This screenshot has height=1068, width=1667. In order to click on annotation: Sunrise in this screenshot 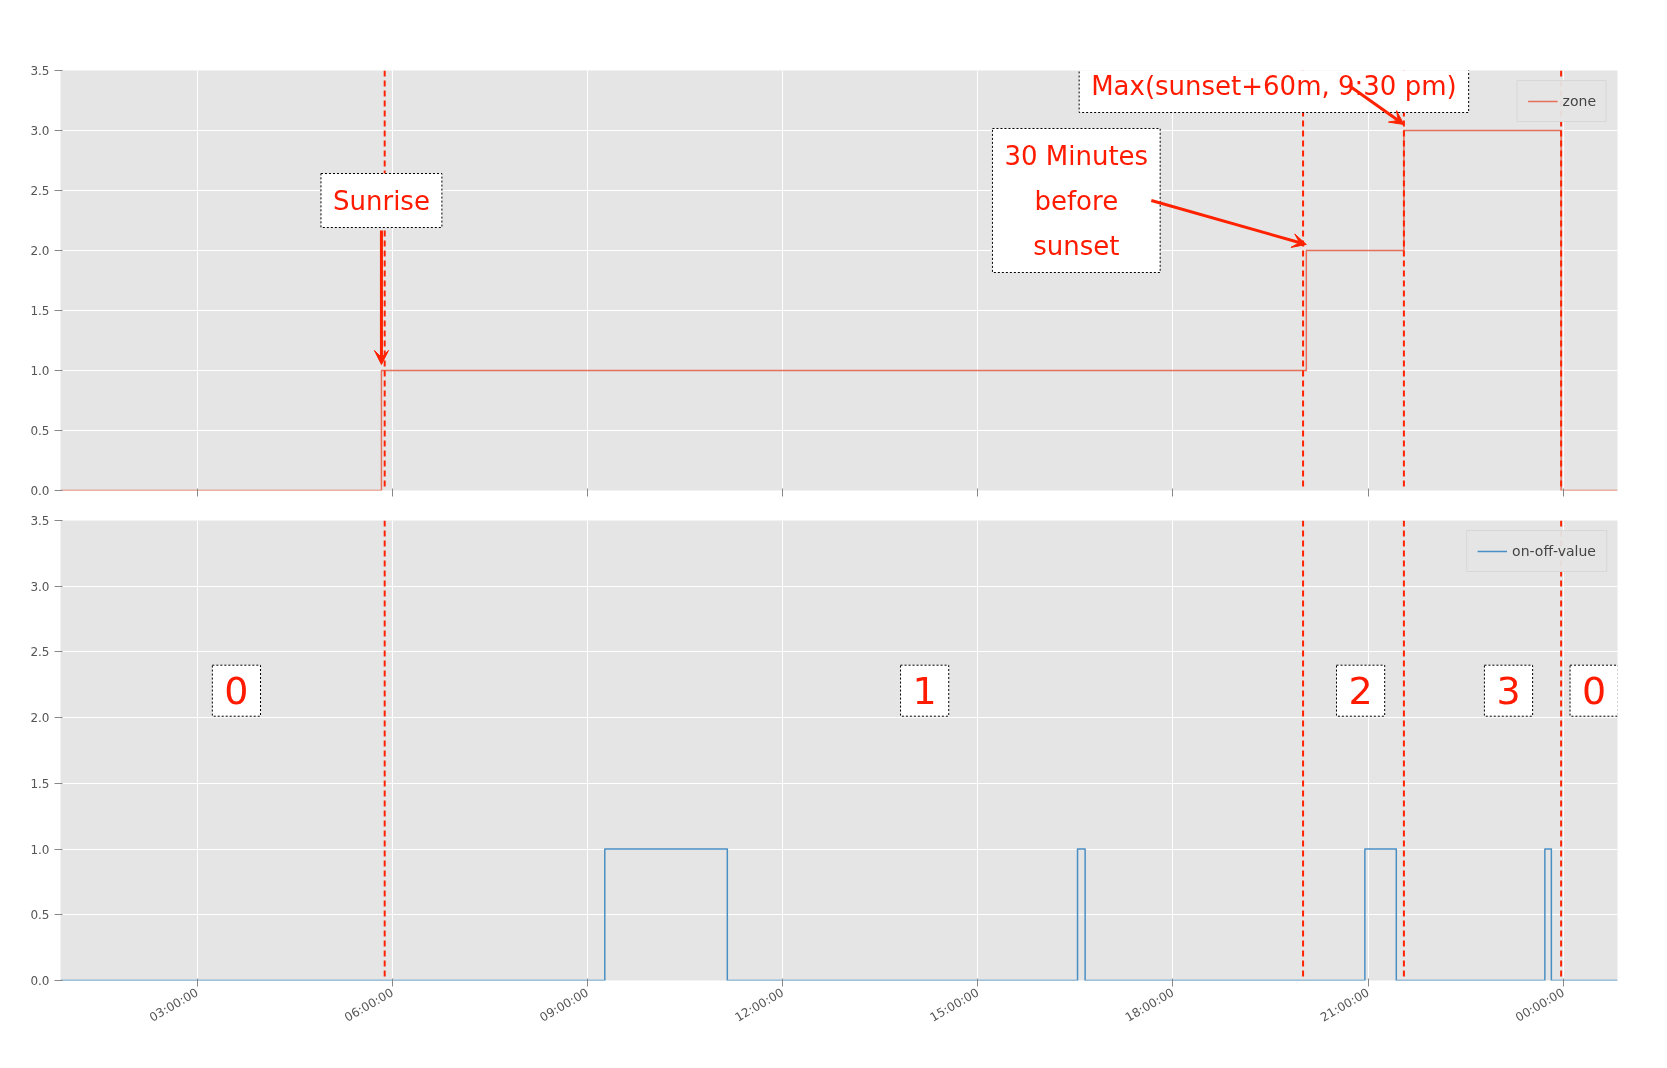, I will do `click(381, 200)`.